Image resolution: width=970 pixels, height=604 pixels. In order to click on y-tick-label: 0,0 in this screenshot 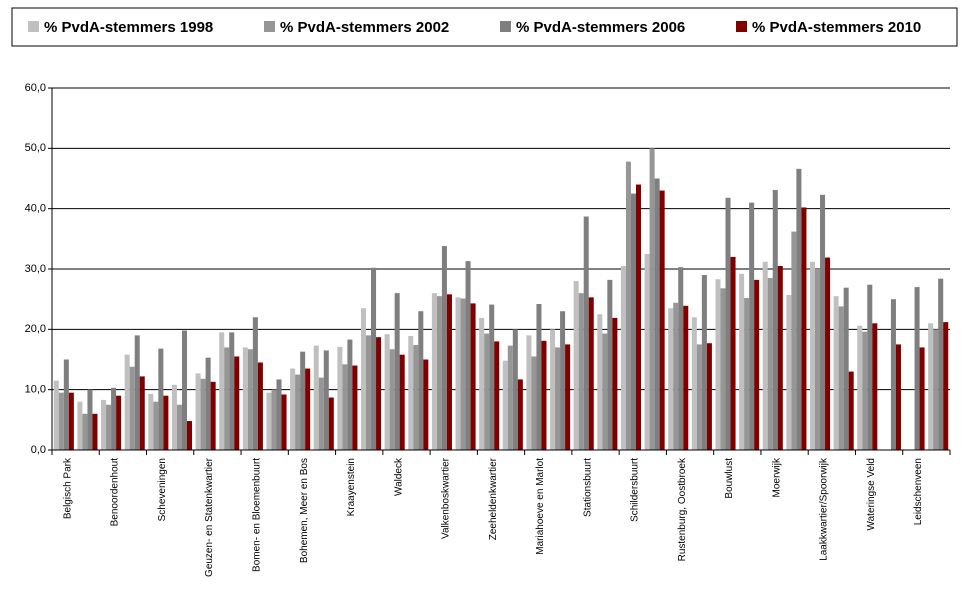, I will do `click(38, 450)`.